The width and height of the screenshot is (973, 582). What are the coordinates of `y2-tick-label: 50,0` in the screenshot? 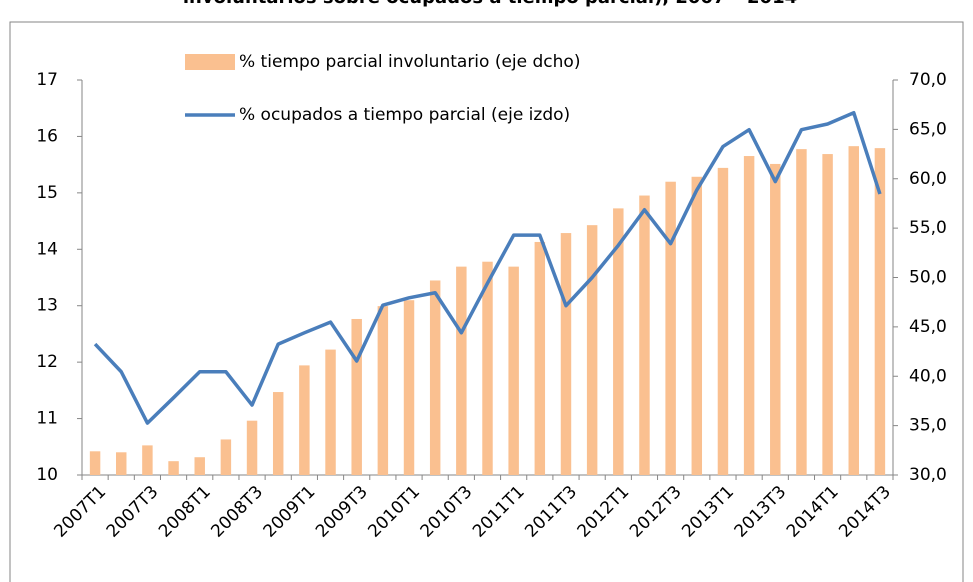 It's located at (928, 278).